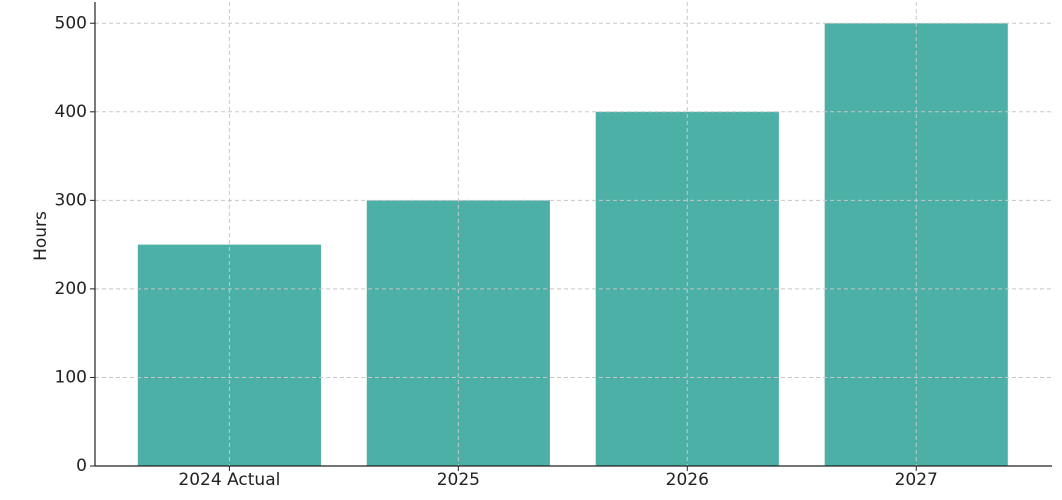  What do you see at coordinates (71, 112) in the screenshot?
I see `y-tick-label: 400` at bounding box center [71, 112].